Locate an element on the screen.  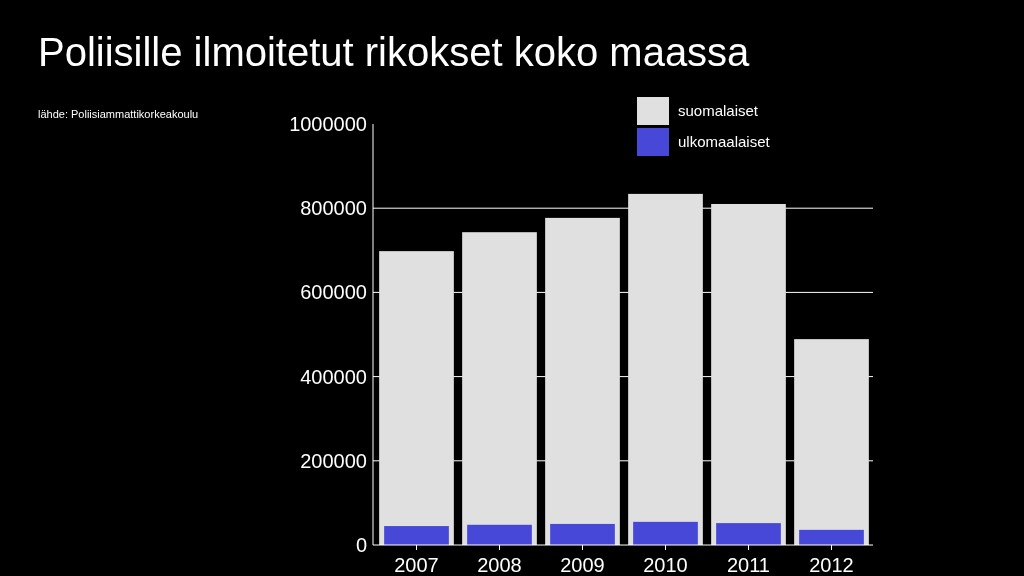
y-tick-label: 800000 is located at coordinates (333, 208).